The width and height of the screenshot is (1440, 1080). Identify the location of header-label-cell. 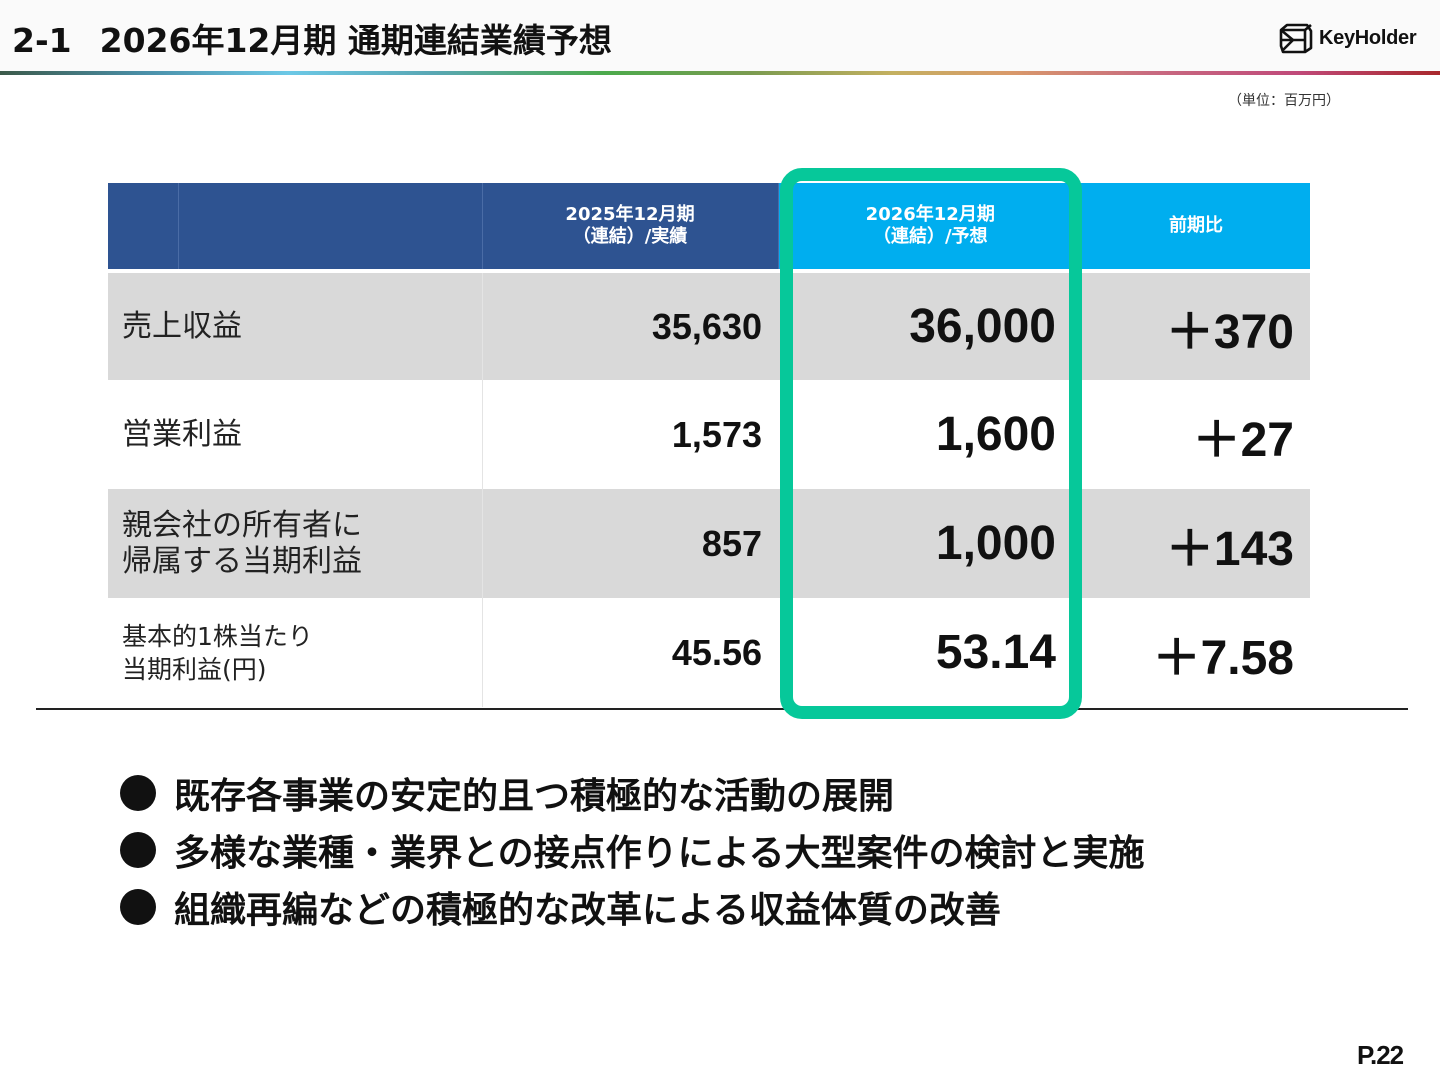
(330, 228).